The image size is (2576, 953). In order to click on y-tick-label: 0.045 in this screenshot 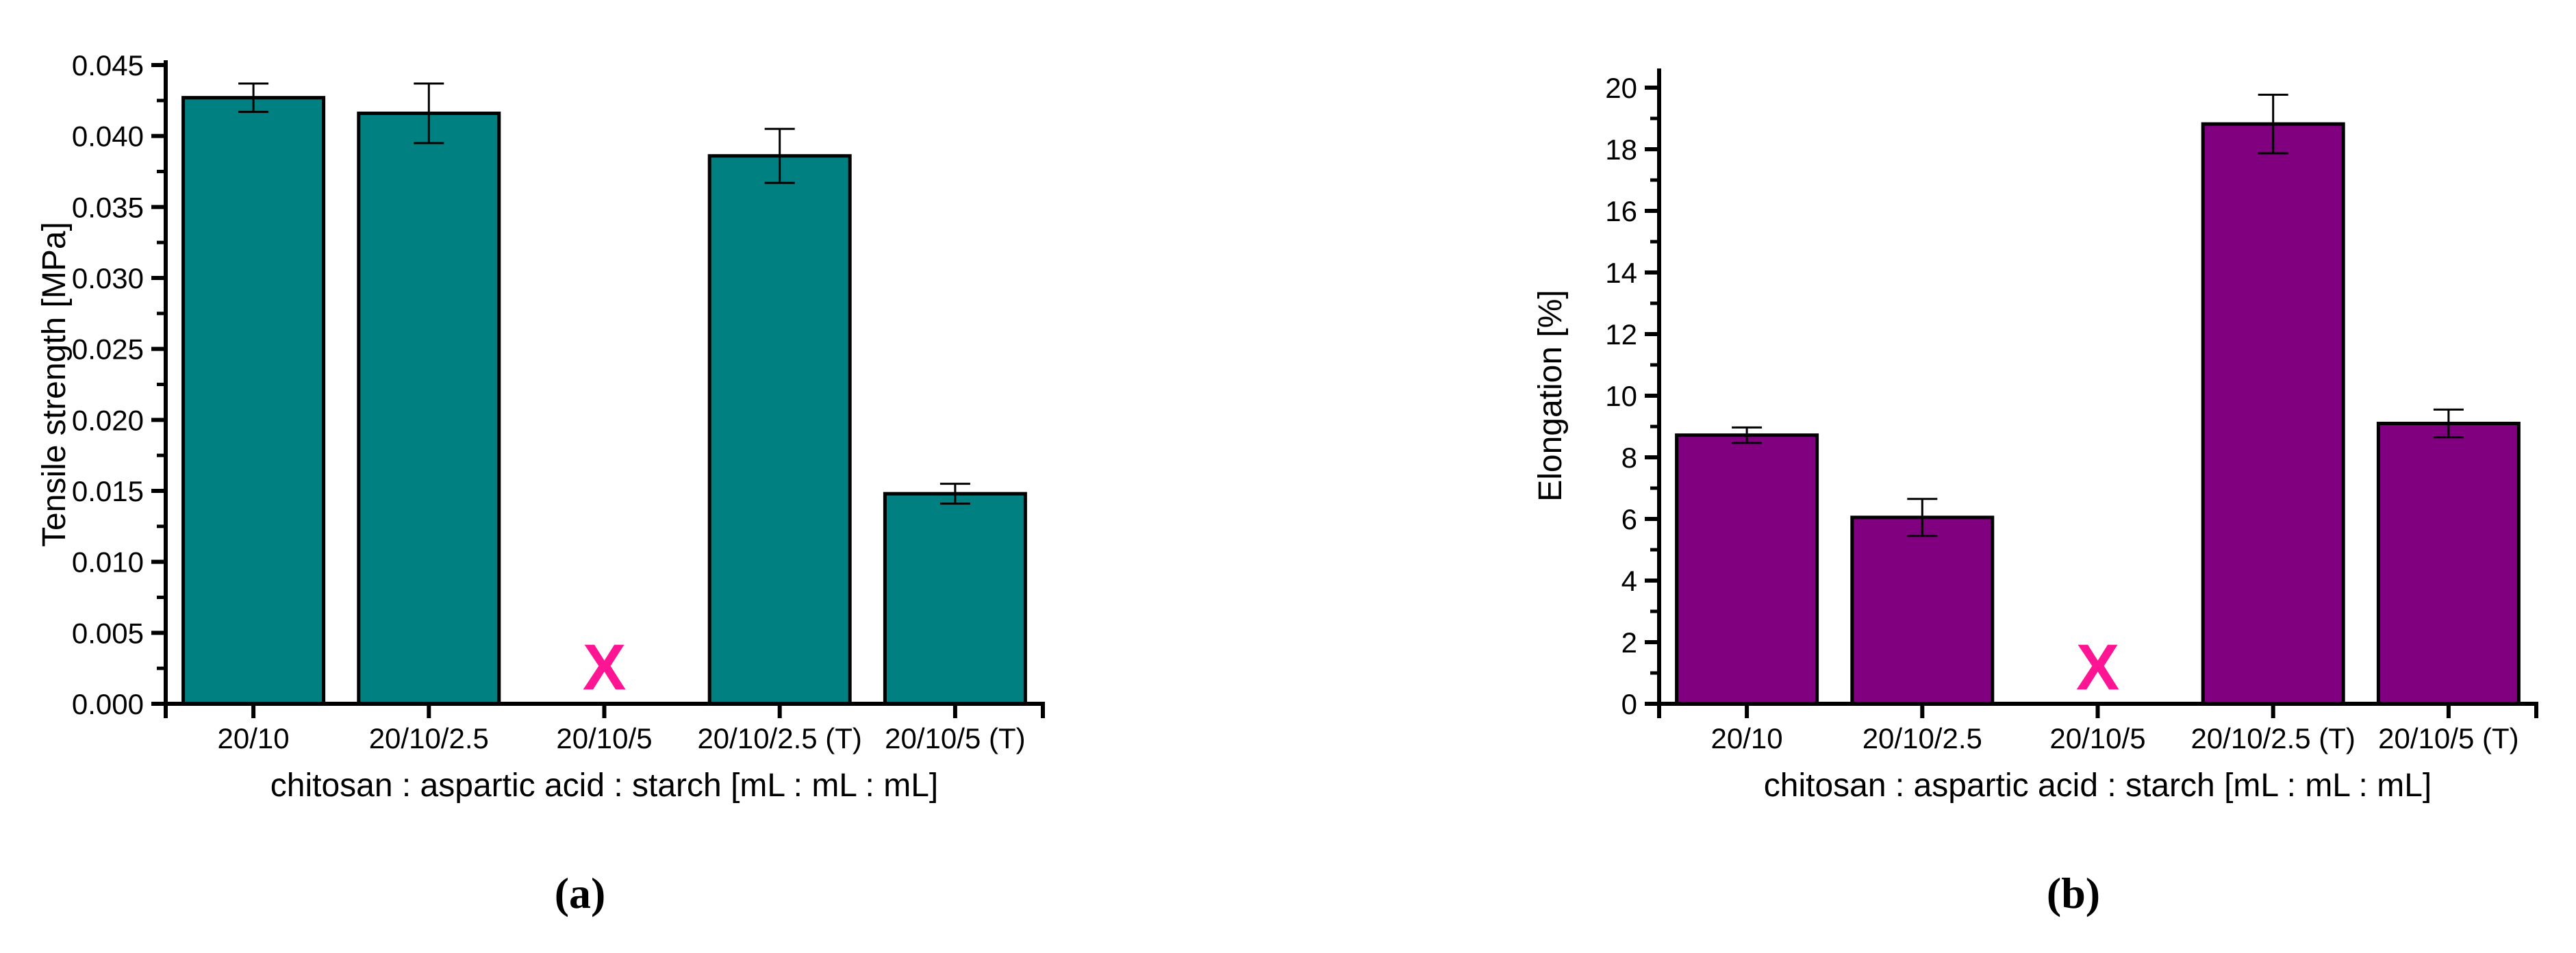, I will do `click(108, 65)`.